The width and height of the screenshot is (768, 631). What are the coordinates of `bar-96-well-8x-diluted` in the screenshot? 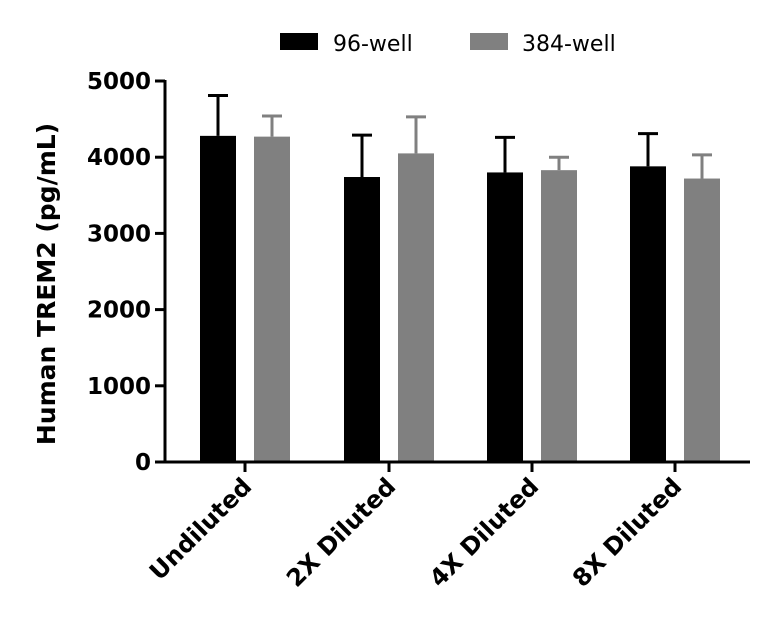 It's located at (648, 314).